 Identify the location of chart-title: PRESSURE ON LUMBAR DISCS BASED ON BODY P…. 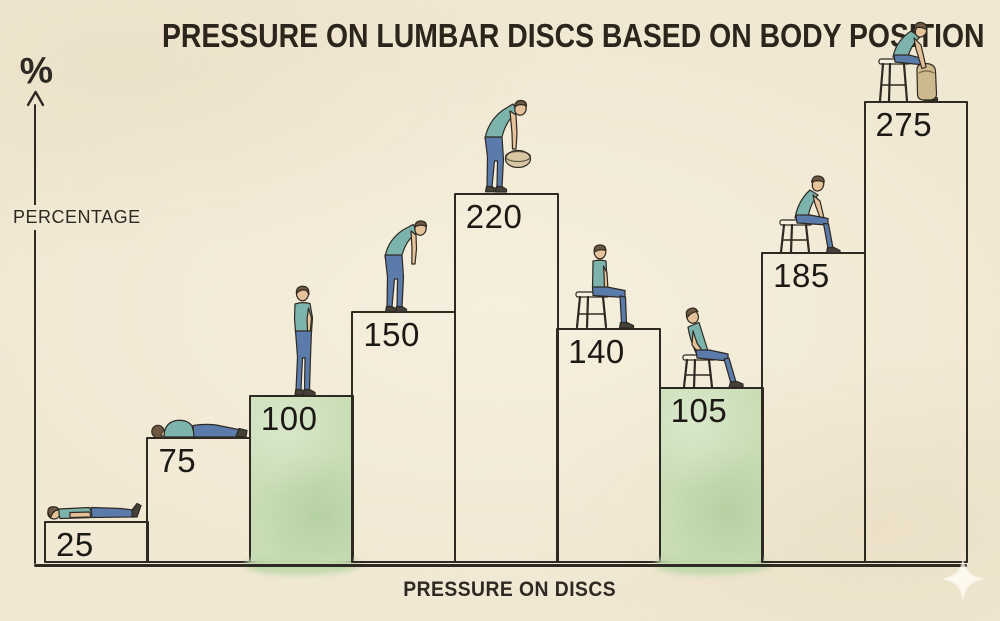
(540, 36).